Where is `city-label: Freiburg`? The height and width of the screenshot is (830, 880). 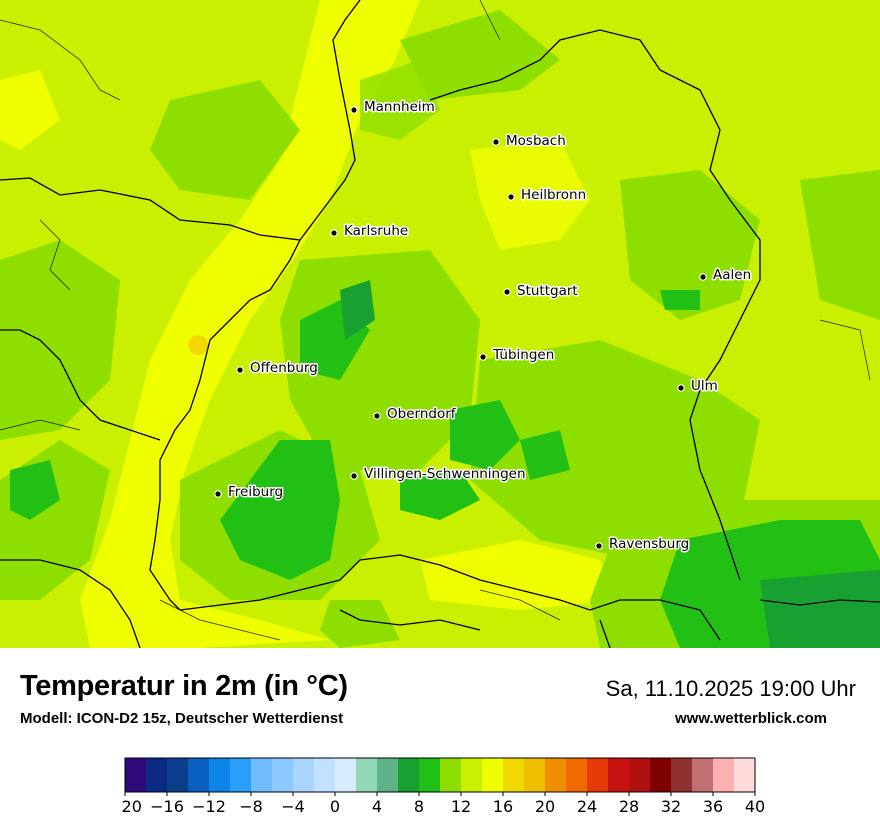
city-label: Freiburg is located at coordinates (255, 492).